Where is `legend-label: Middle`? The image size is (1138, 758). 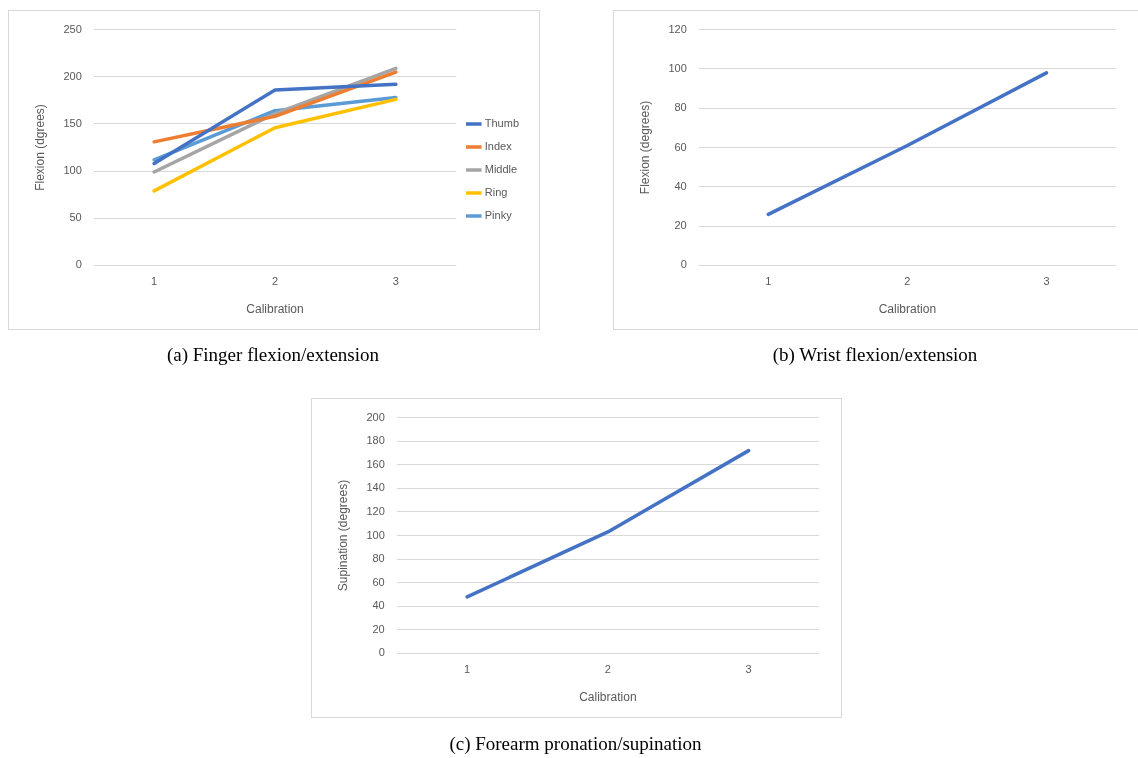
legend-label: Middle is located at coordinates (501, 169).